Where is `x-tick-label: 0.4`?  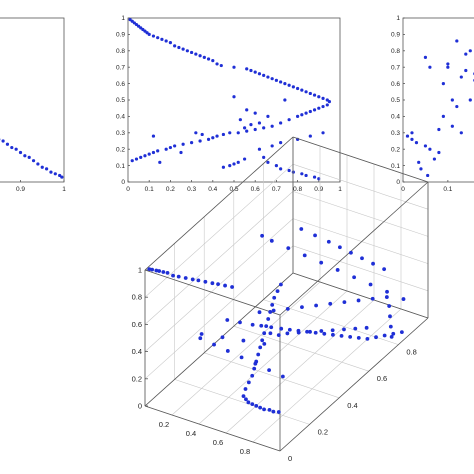
x-tick-label: 0.4 is located at coordinates (191, 433).